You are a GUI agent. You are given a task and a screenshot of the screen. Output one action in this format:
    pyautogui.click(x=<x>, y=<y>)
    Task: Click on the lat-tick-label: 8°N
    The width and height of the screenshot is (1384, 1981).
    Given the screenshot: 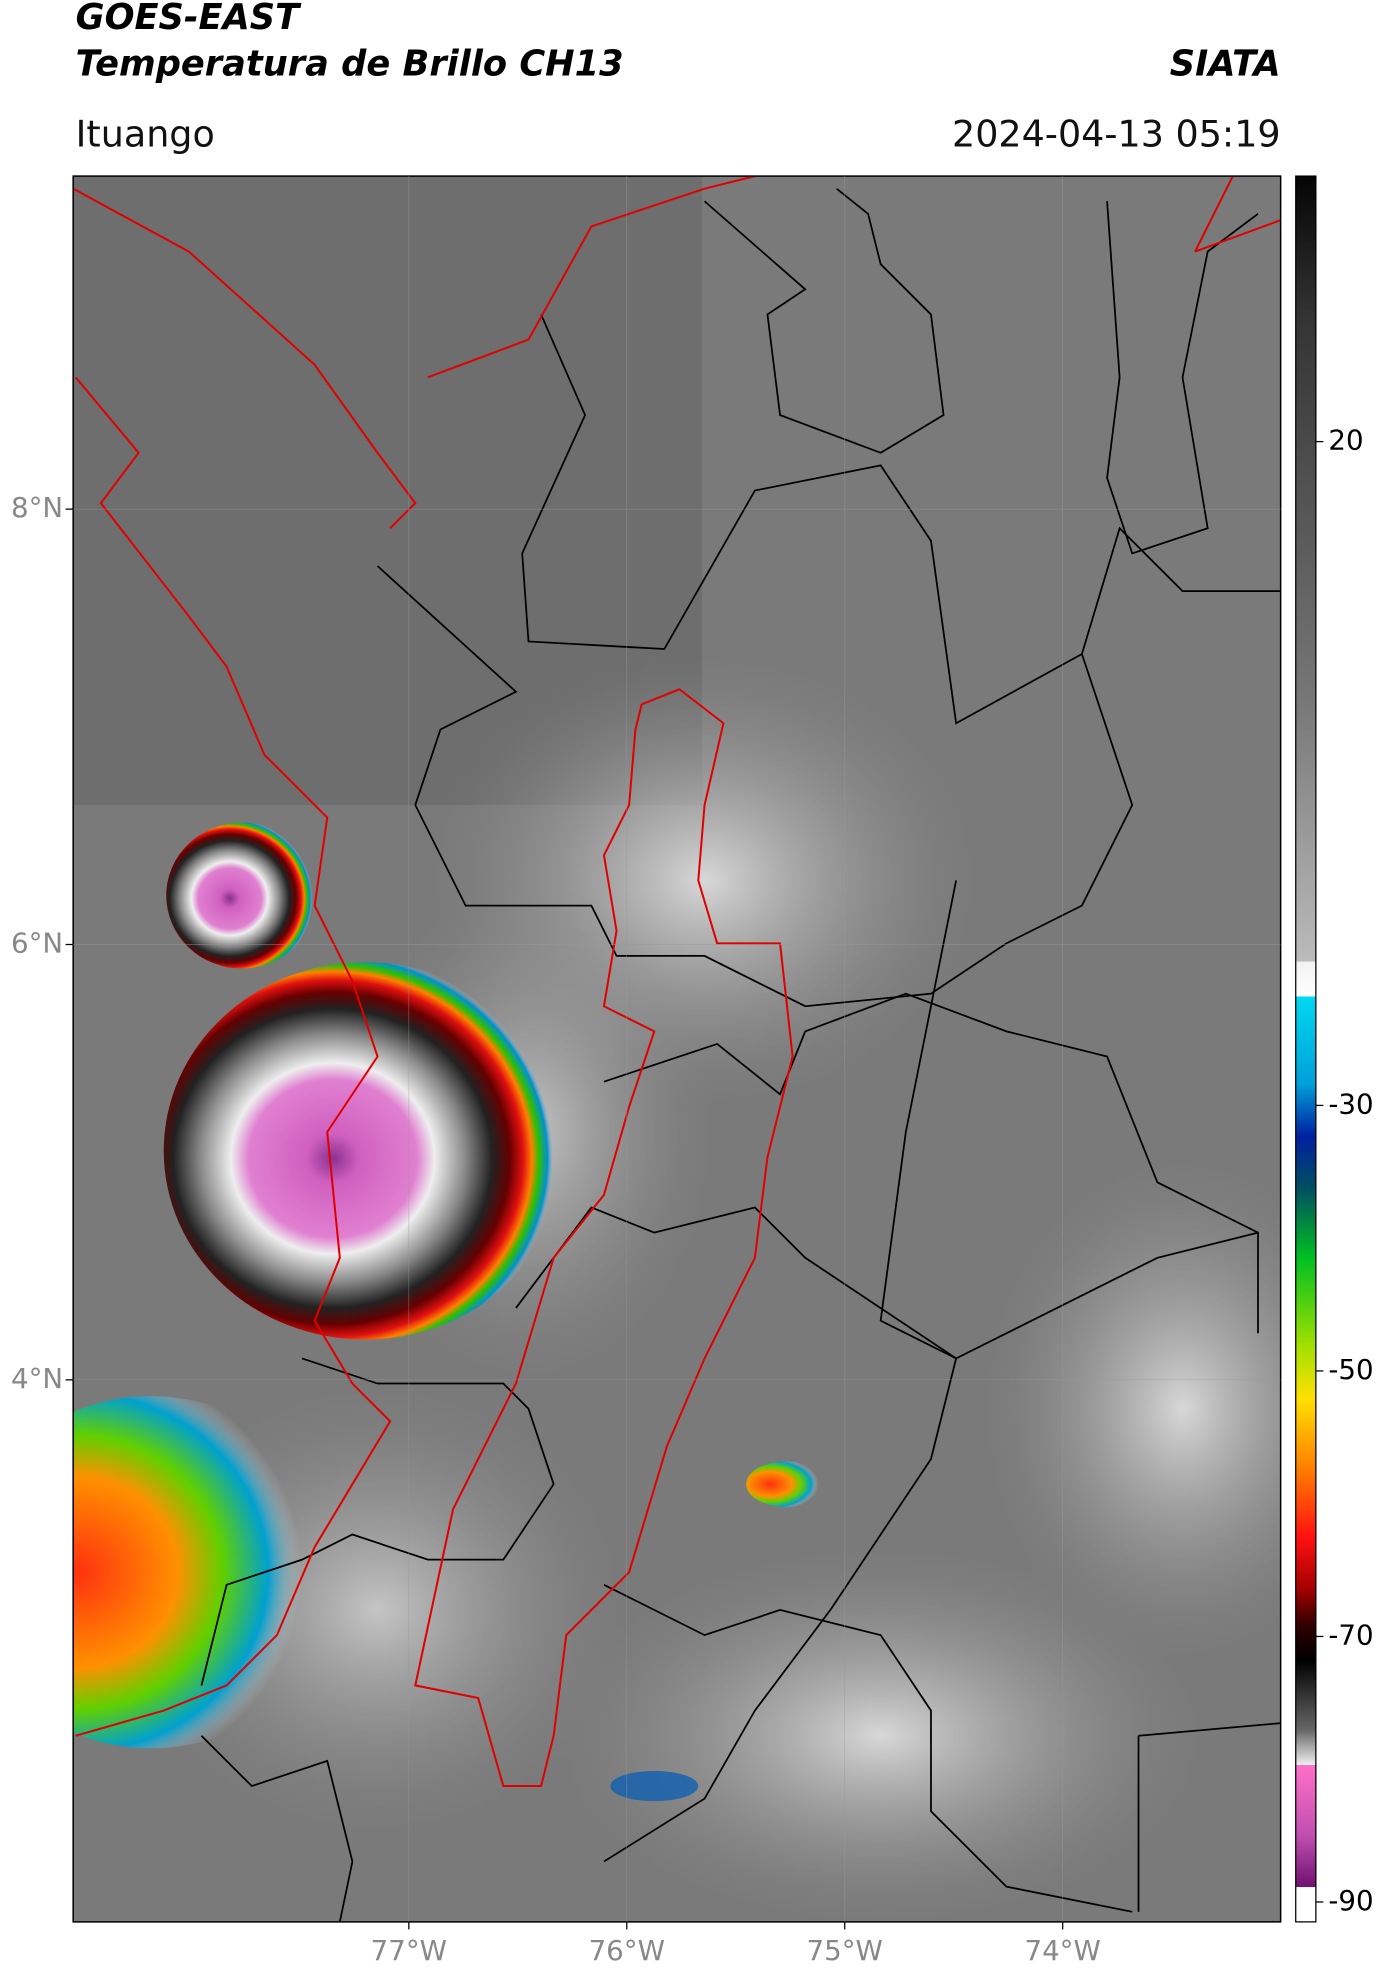 What is the action you would take?
    pyautogui.click(x=37, y=507)
    